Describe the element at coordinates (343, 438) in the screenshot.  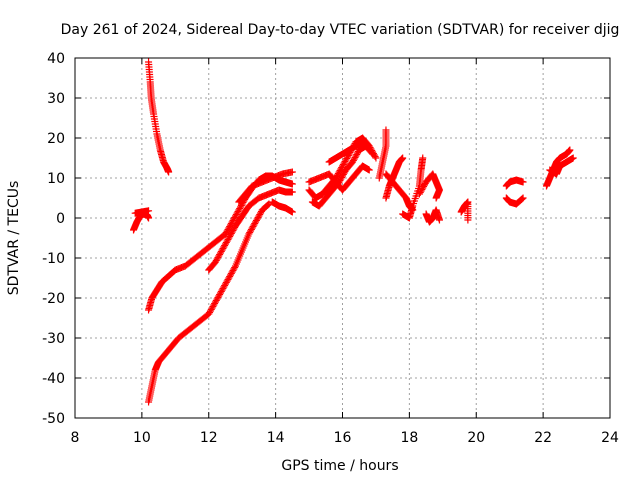
I see `x-tick-label: 16` at that location.